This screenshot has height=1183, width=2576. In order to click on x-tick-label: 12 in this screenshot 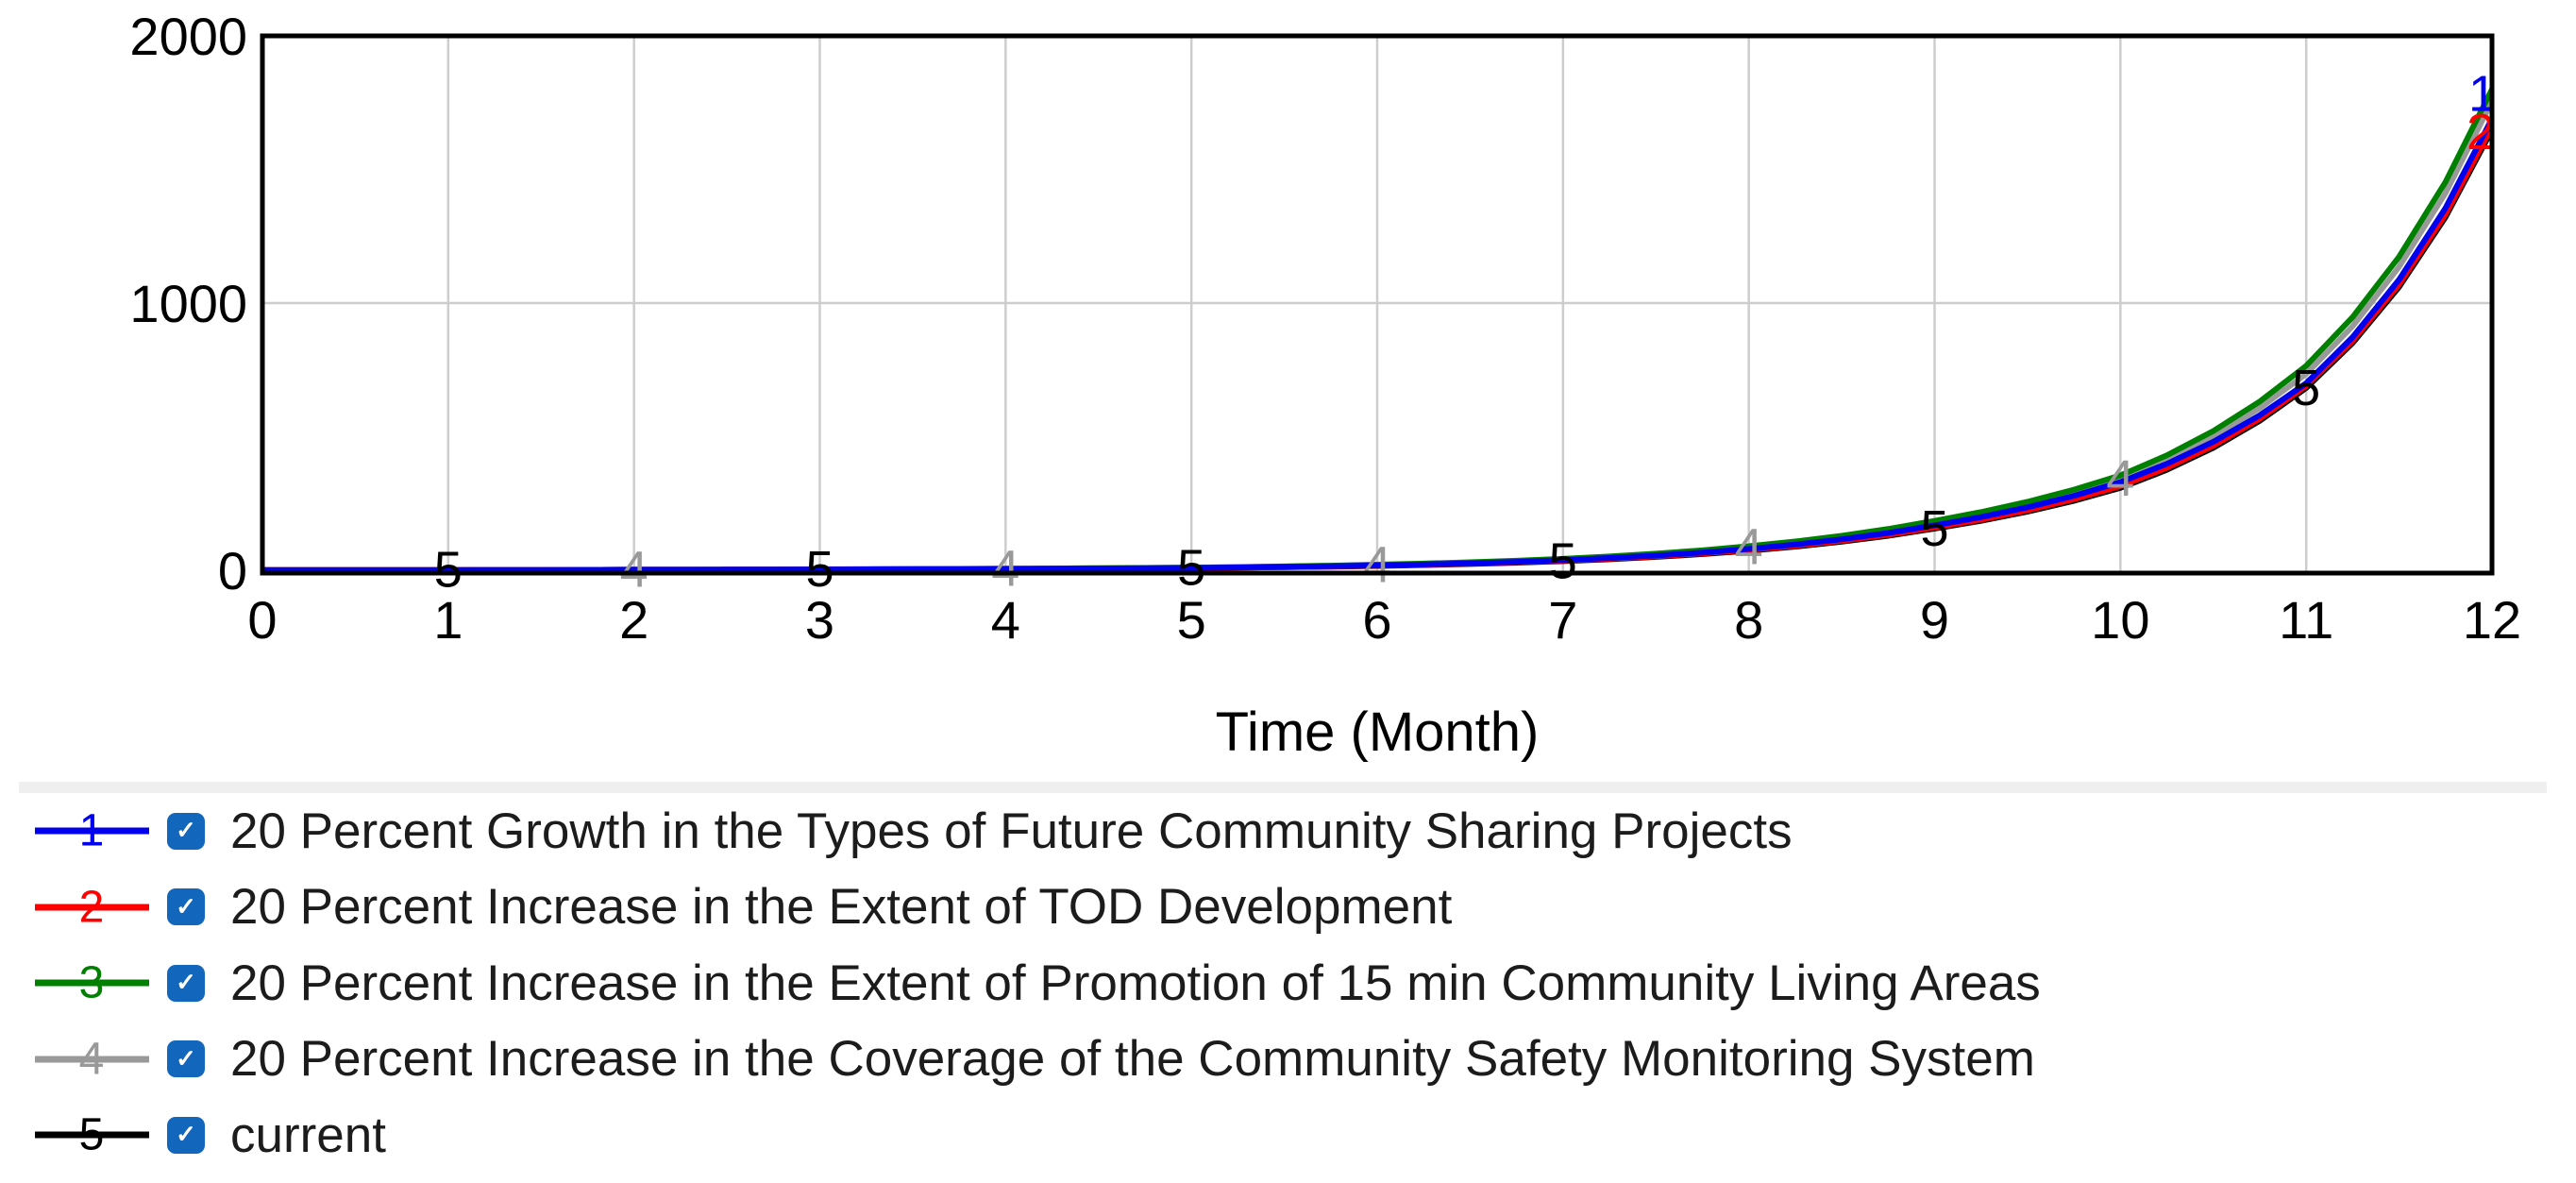, I will do `click(2492, 620)`.